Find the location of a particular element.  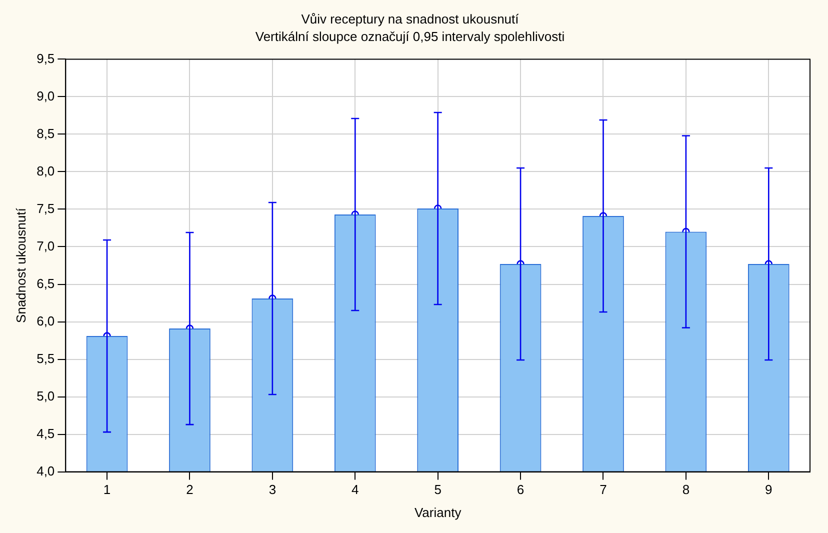

y-tick-label: 7,0 is located at coordinates (45, 246).